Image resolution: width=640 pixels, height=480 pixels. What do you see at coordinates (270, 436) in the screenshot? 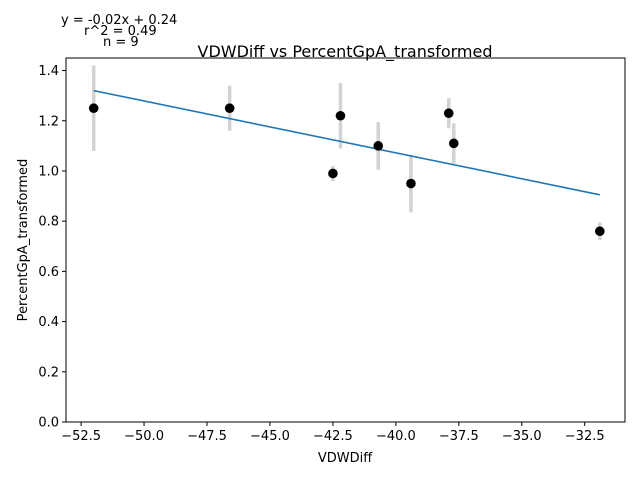
I see `x-tick-label-3: −45.0` at bounding box center [270, 436].